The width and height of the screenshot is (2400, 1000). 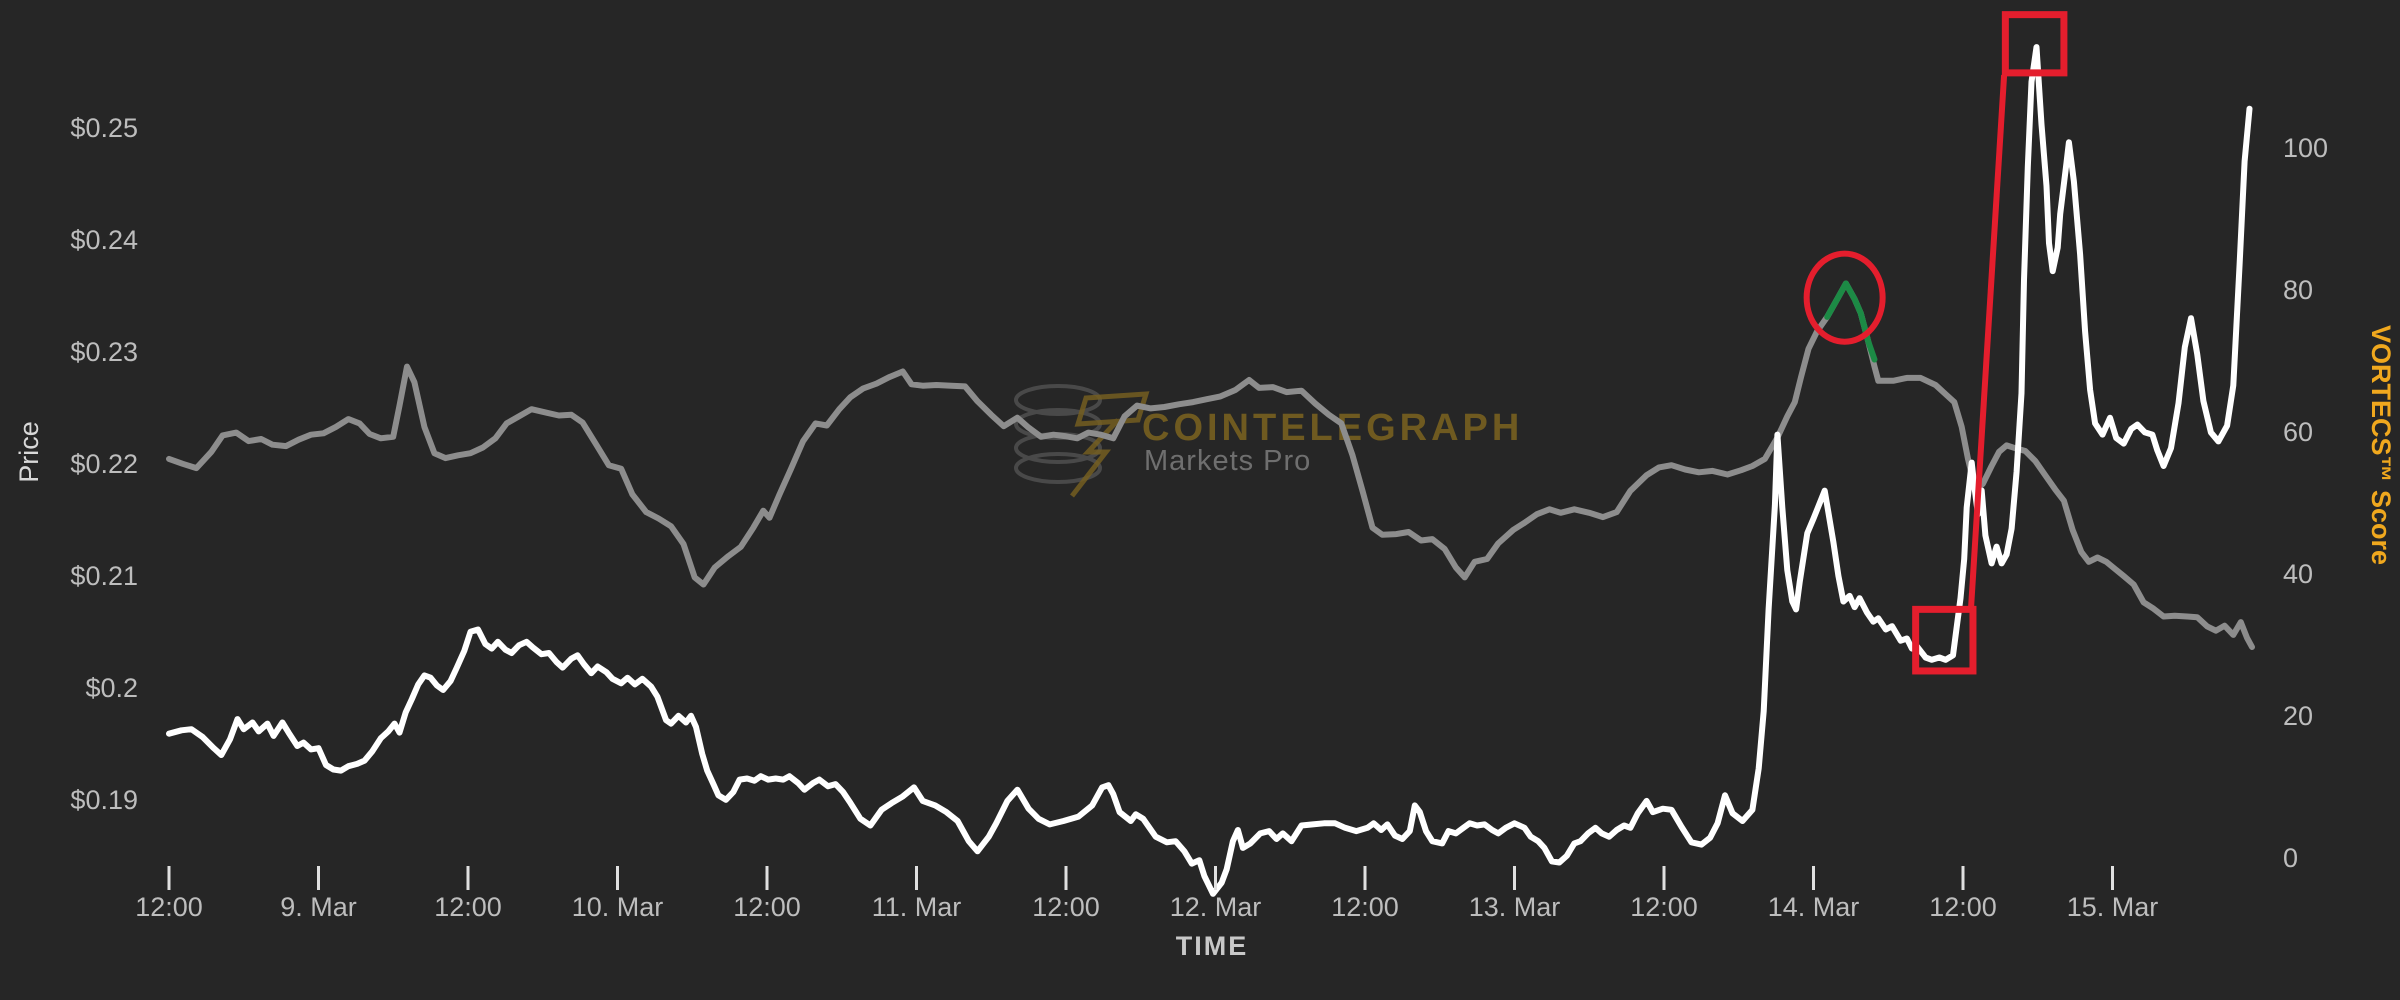 I want to click on time-tick-label: 15. Mar, so click(x=2113, y=907).